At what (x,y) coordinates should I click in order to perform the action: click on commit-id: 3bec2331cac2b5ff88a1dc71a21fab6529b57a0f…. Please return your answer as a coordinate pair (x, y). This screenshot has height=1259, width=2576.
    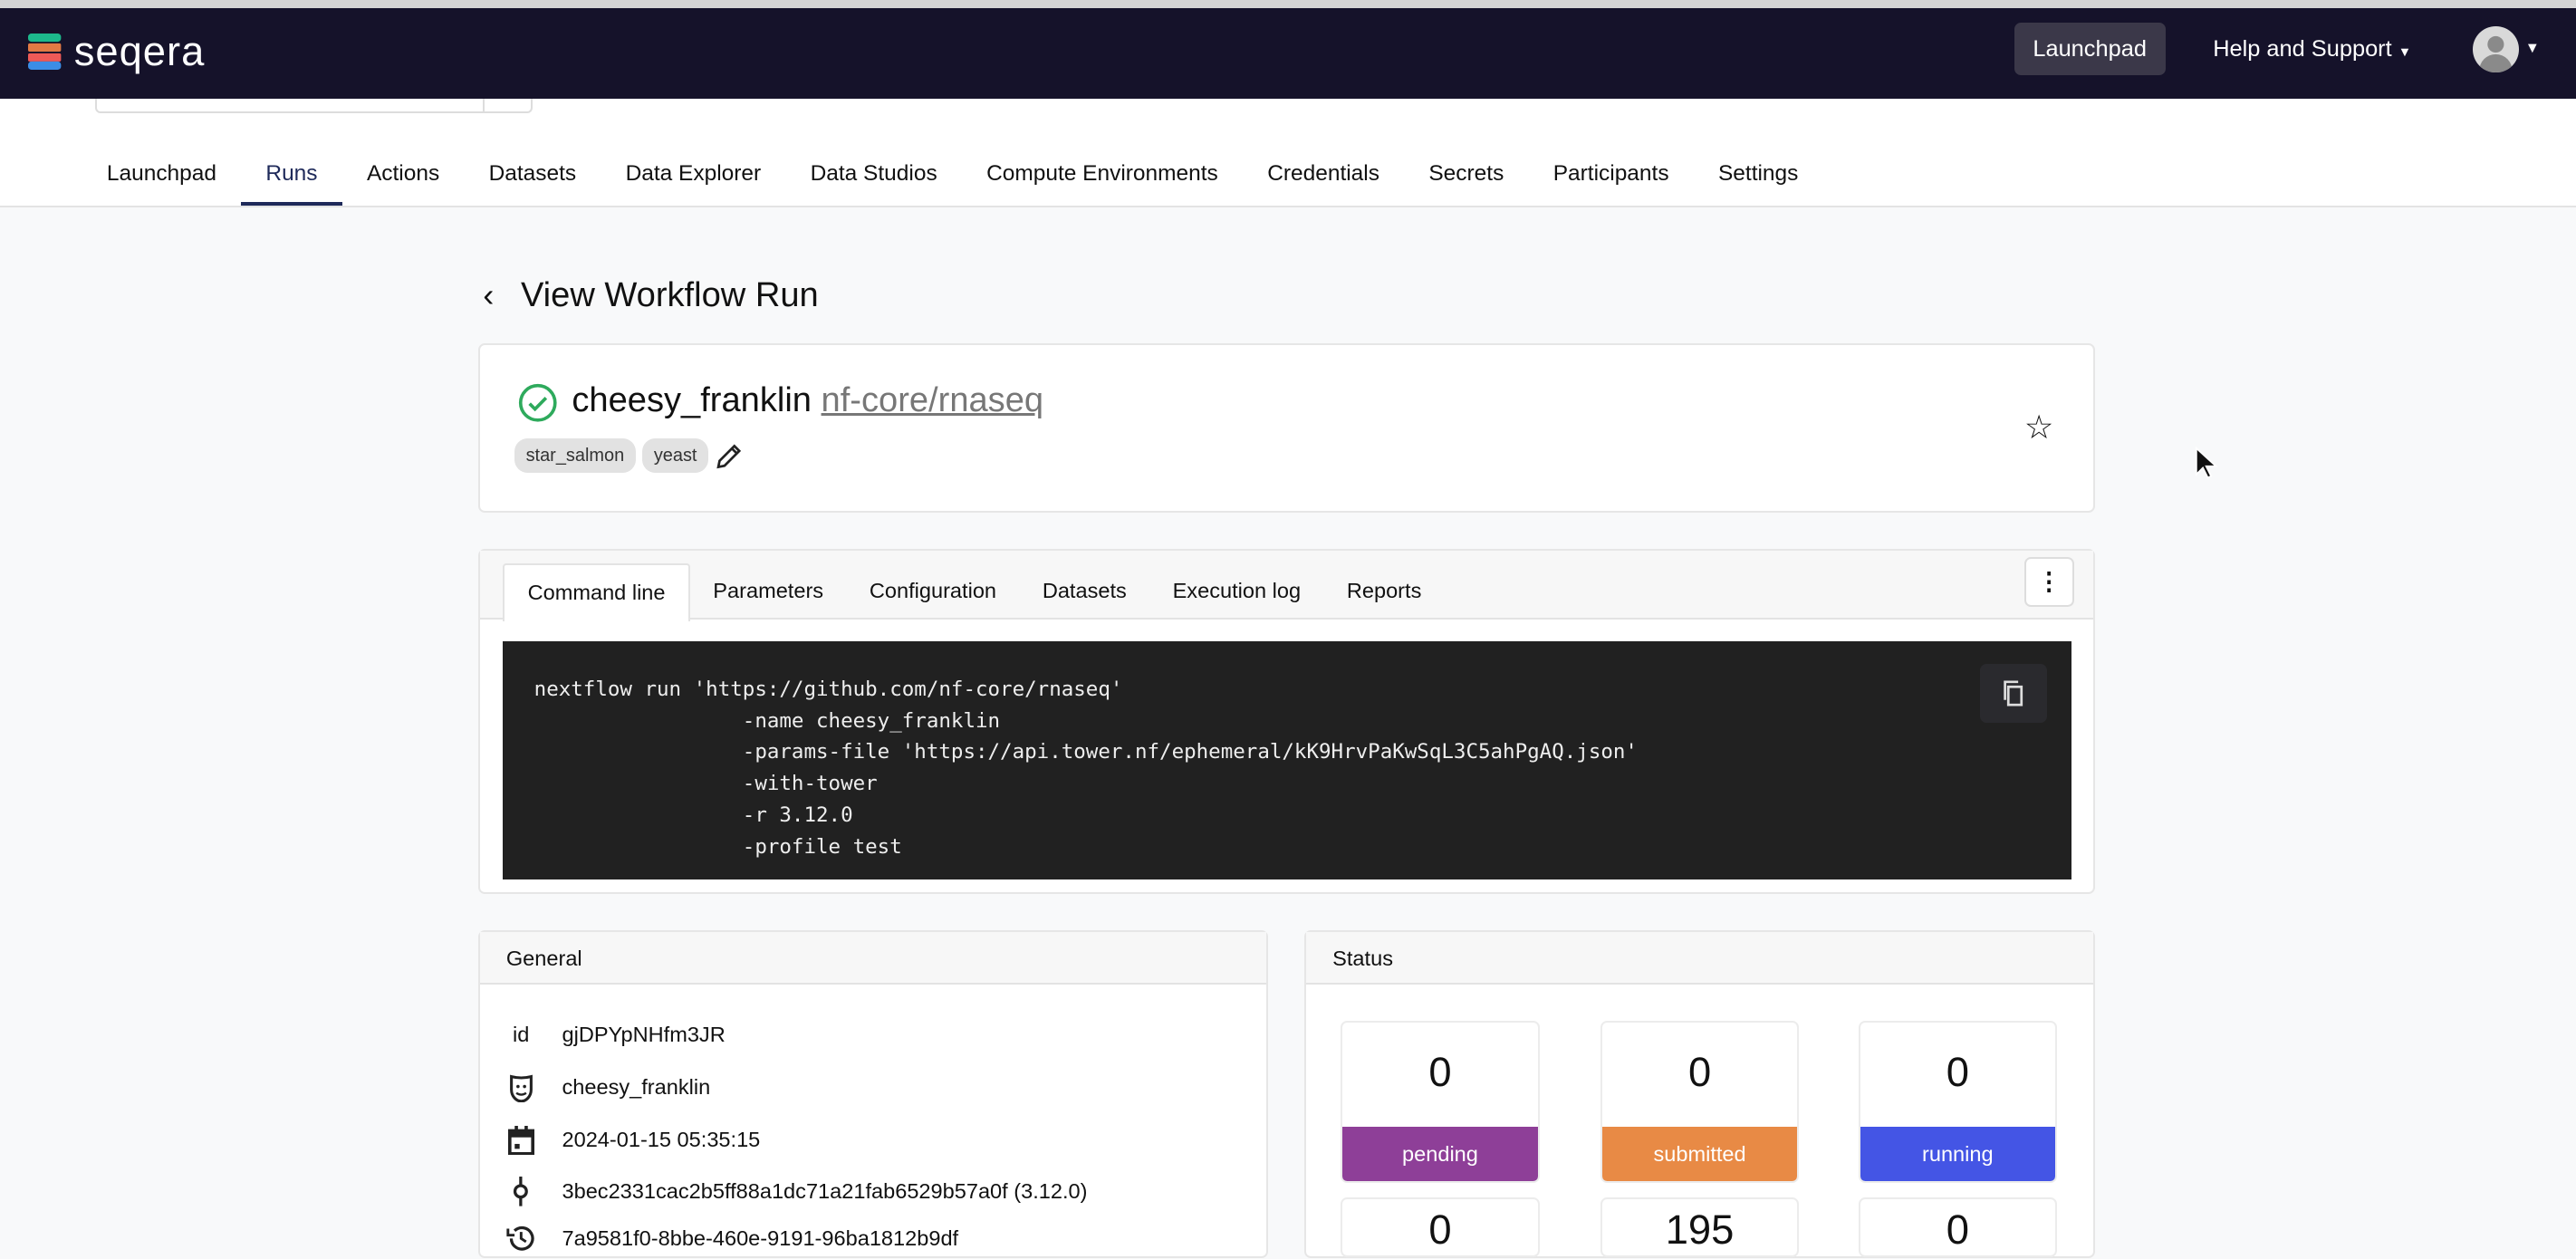
    Looking at the image, I should click on (825, 1191).